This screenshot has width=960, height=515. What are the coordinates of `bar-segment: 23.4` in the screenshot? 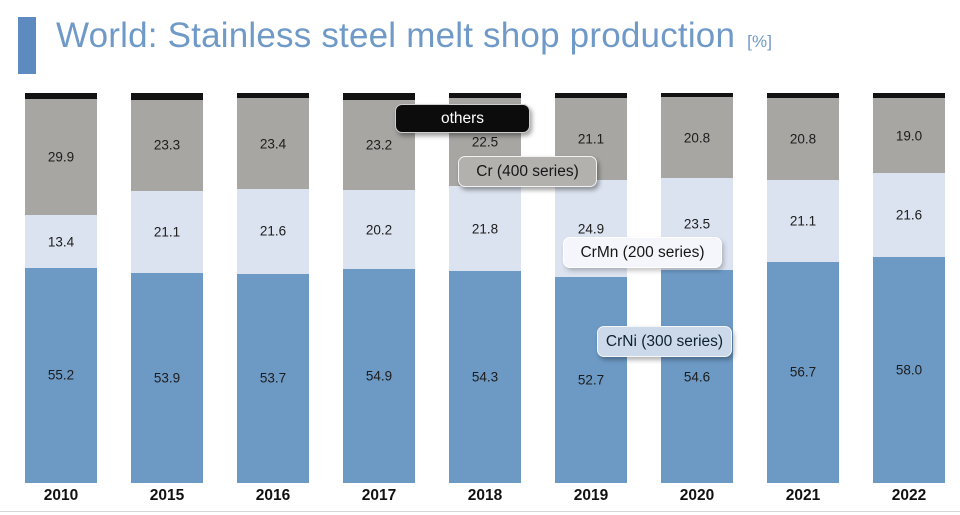 It's located at (273, 144).